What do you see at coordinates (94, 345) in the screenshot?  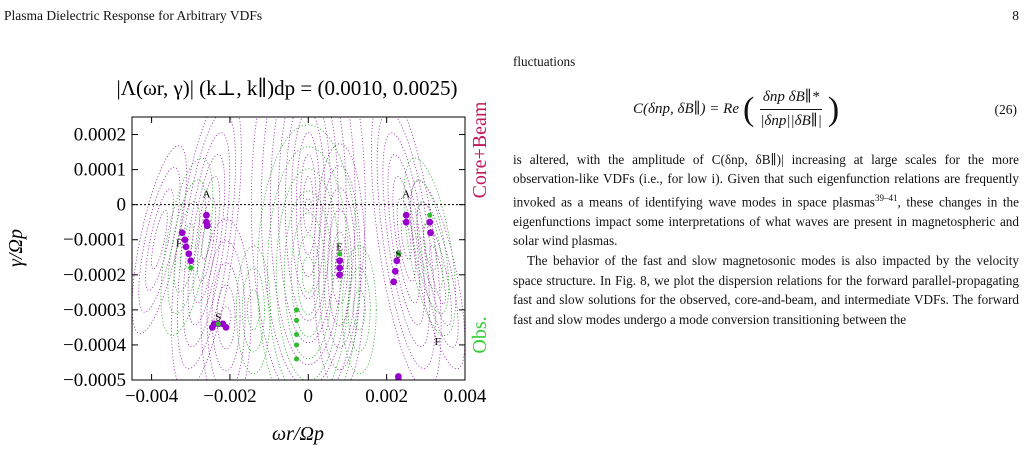 I see `y-tick-label: −0.0004` at bounding box center [94, 345].